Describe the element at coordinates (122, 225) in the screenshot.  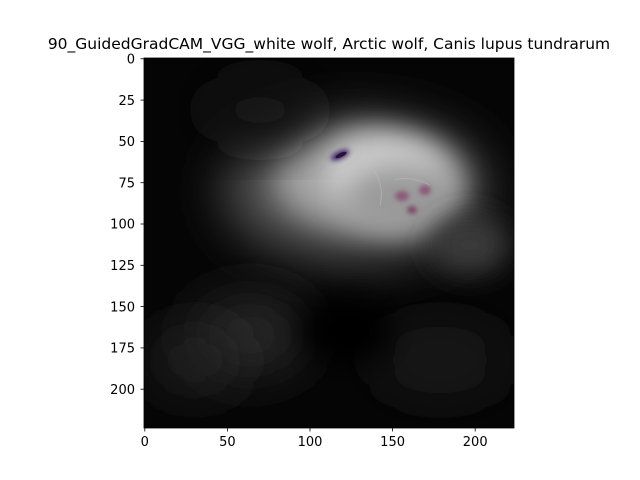
I see `y-tick-label: 100` at that location.